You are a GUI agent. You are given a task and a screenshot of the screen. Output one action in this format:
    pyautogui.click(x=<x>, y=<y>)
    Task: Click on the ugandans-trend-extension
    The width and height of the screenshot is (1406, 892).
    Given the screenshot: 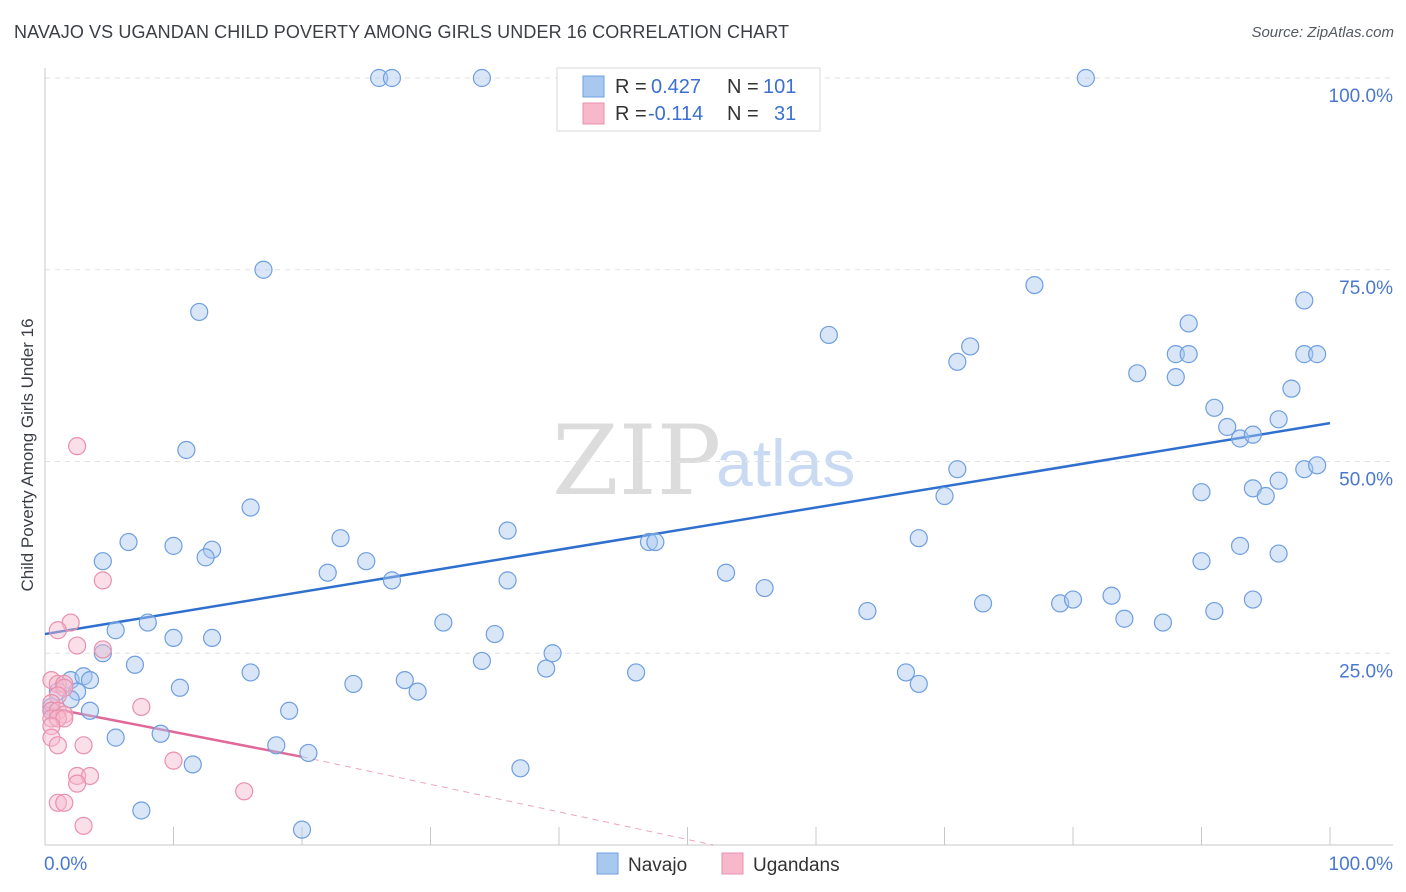 What is the action you would take?
    pyautogui.click(x=507, y=801)
    